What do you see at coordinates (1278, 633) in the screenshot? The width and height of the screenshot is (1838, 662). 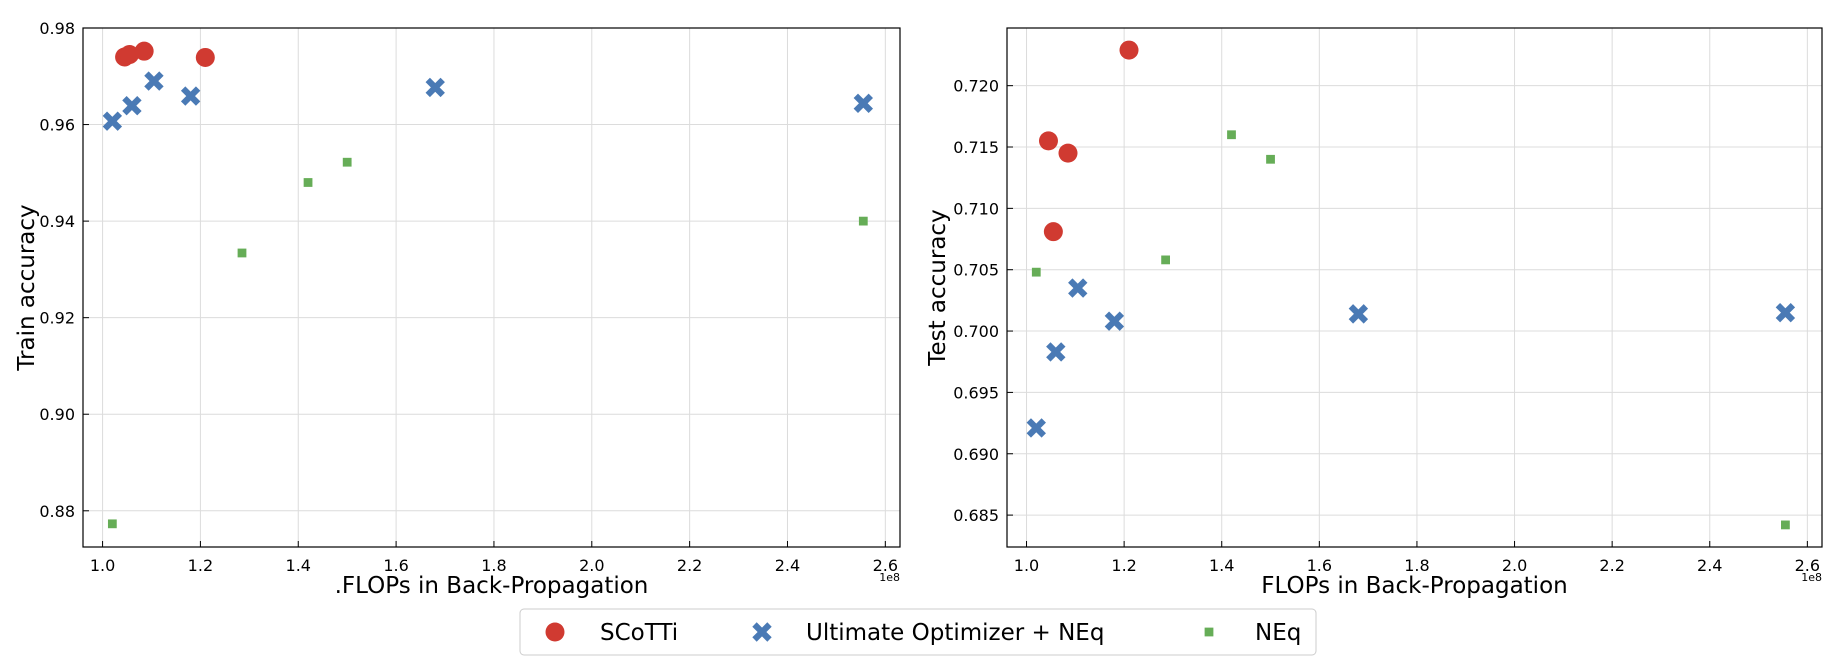 I see `legend-label: NEq` at bounding box center [1278, 633].